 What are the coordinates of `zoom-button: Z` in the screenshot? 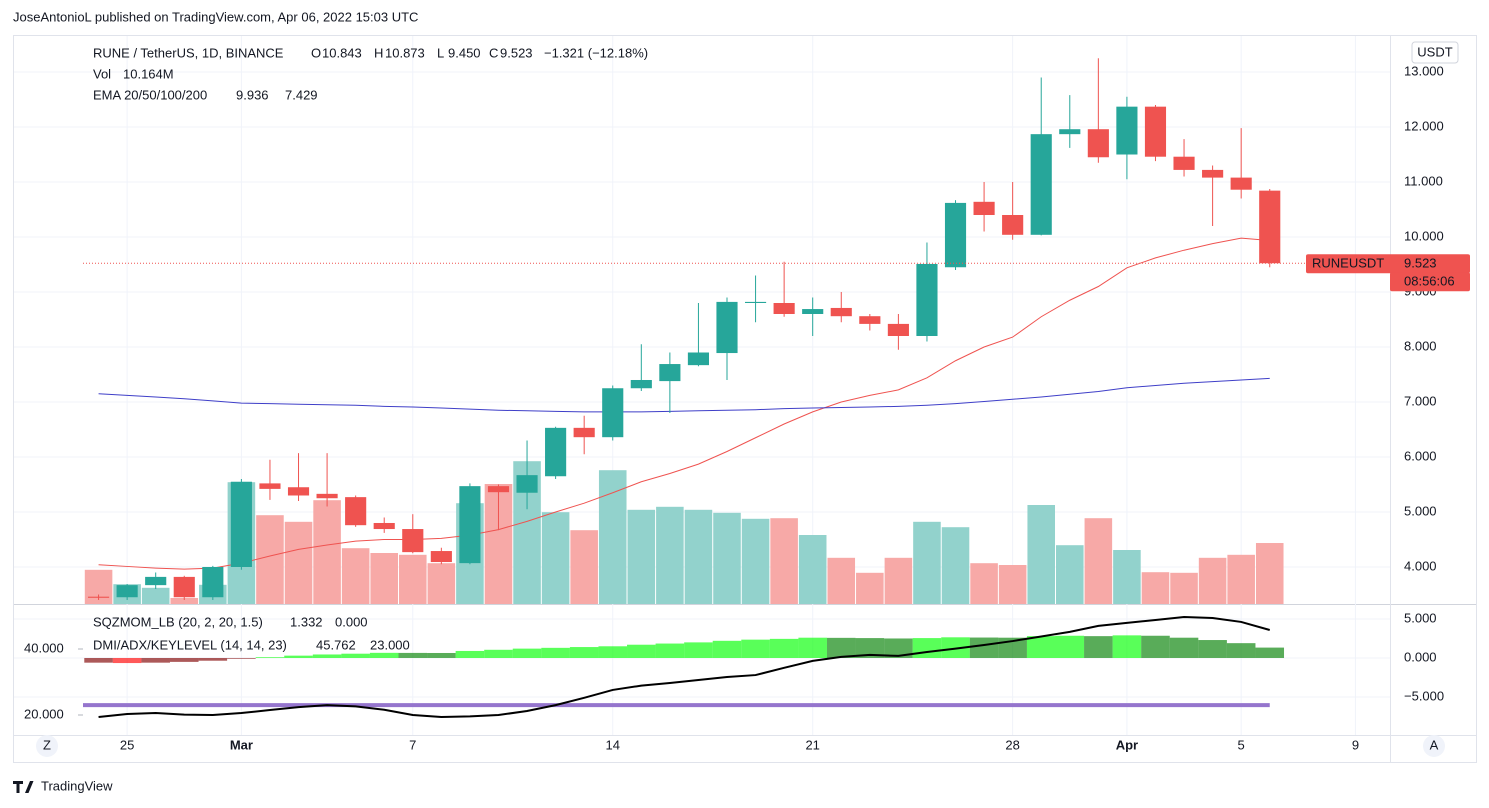 It's located at (47, 744).